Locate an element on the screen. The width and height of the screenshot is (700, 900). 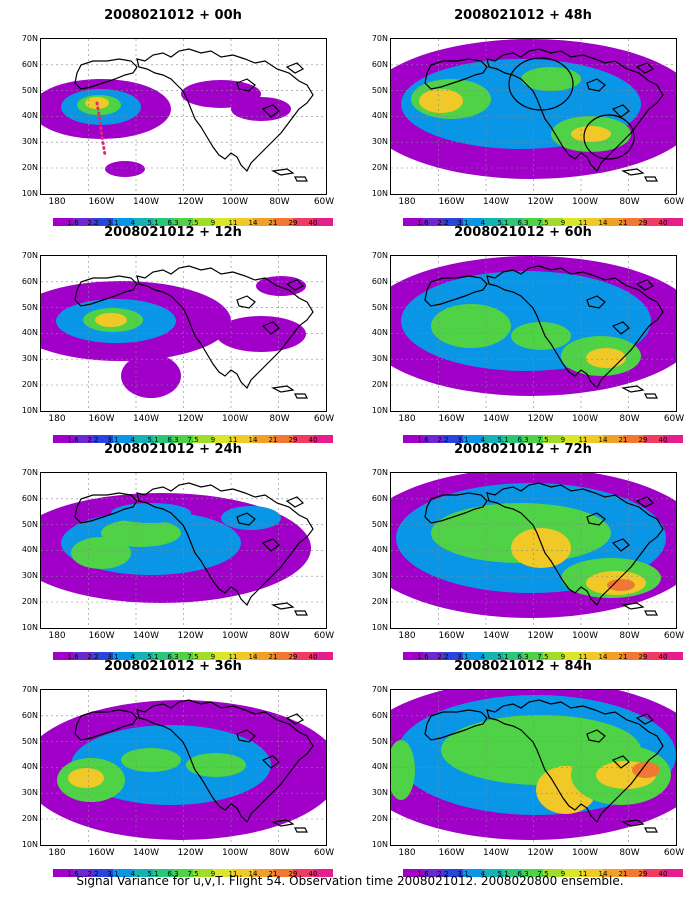
lat-label: 10N is located at coordinates (379, 844).